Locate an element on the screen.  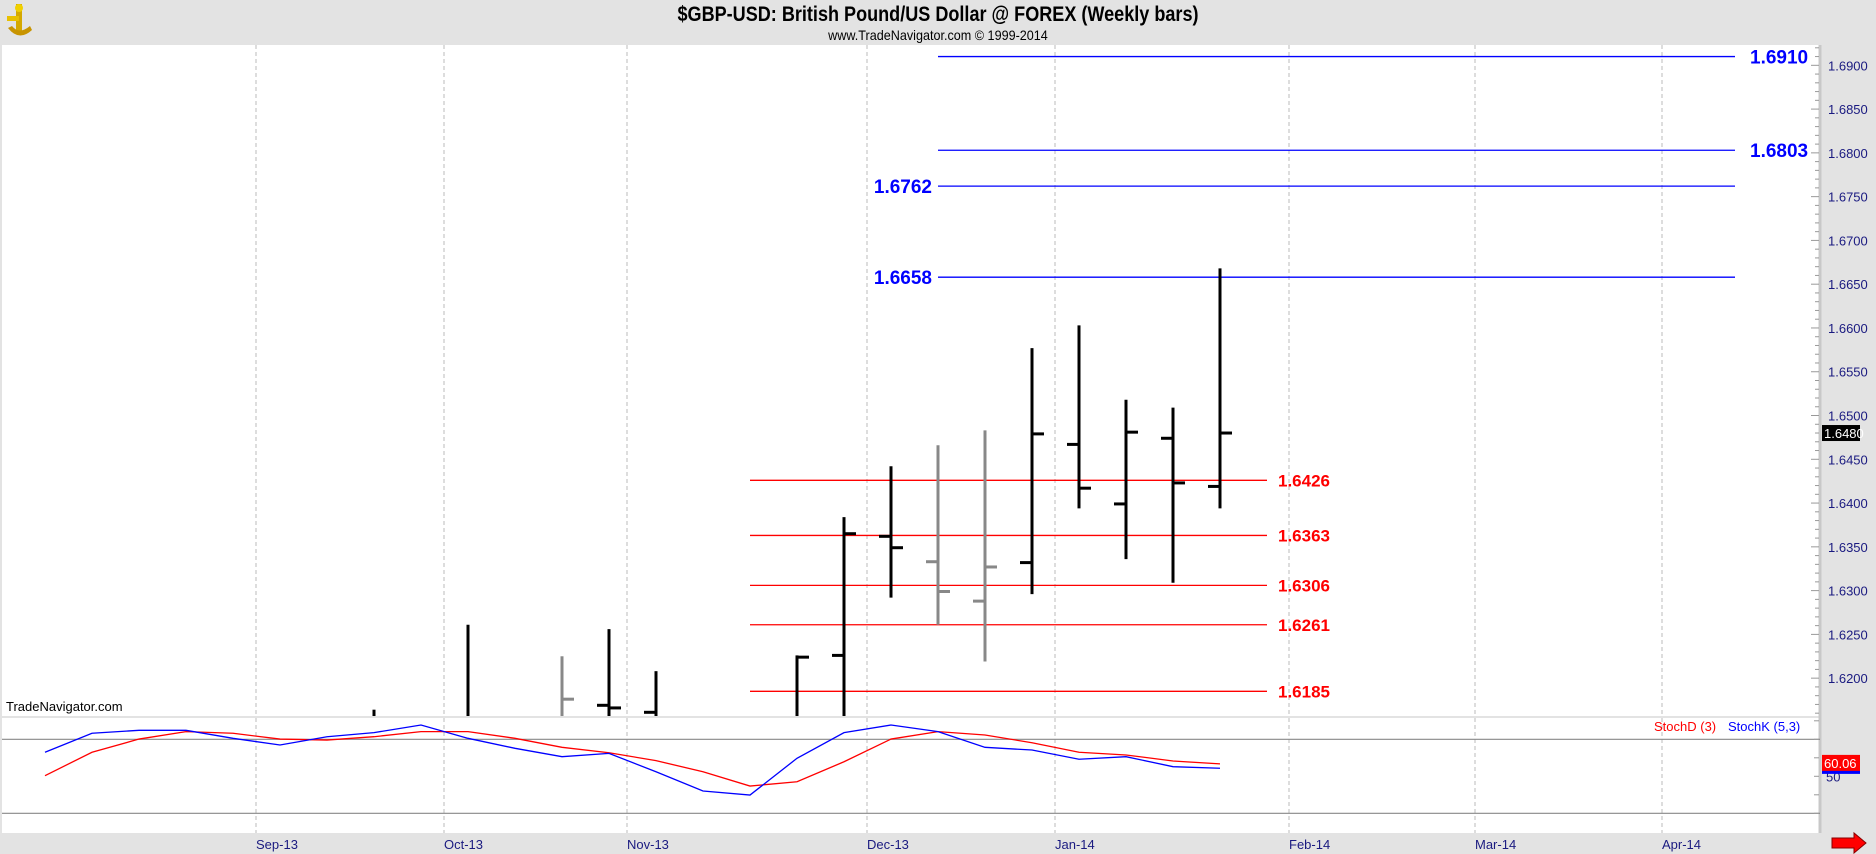
y-tick-label: 1.6800 is located at coordinates (1848, 153).